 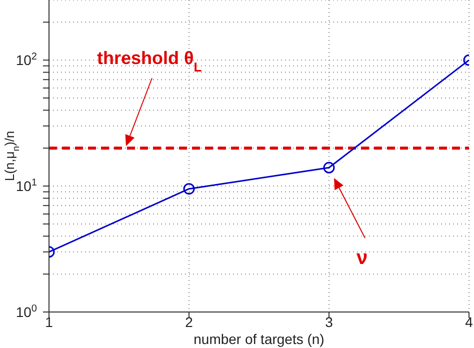 I want to click on annotation: ν, so click(x=362, y=258).